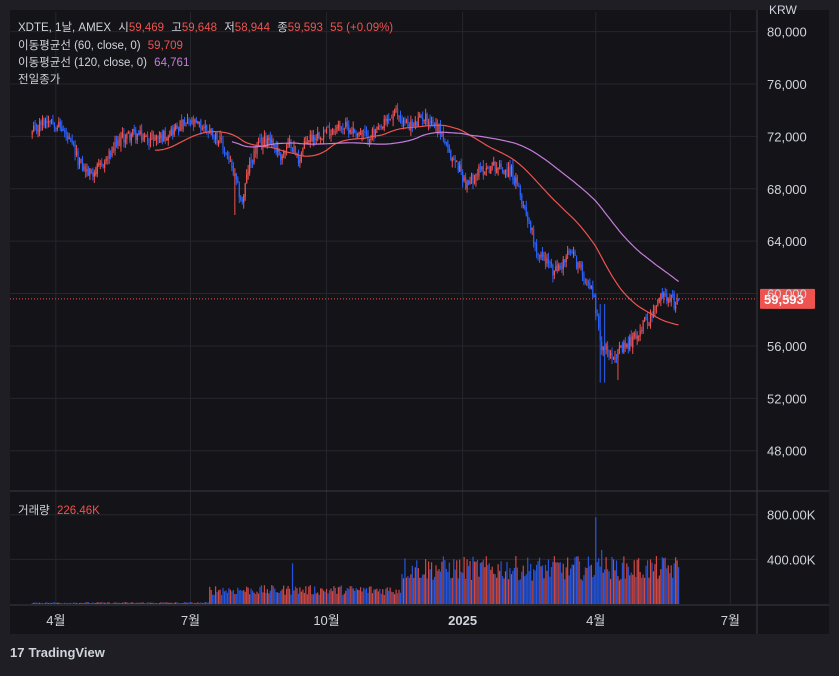 This screenshot has height=676, width=839. I want to click on tradingview-logo: 17 TradingView, so click(57, 652).